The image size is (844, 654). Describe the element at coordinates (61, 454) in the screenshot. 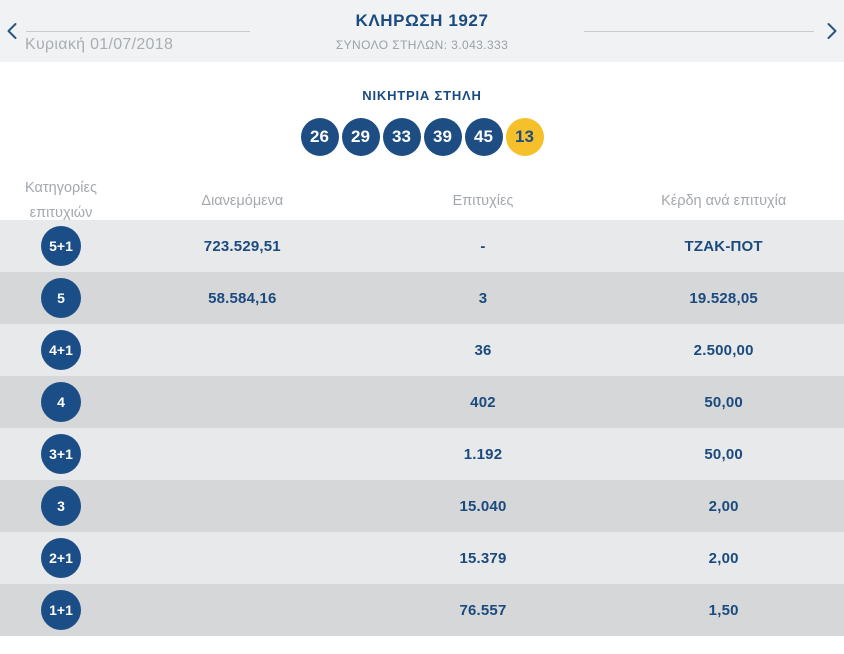

I see `category-badge: 3+1` at that location.